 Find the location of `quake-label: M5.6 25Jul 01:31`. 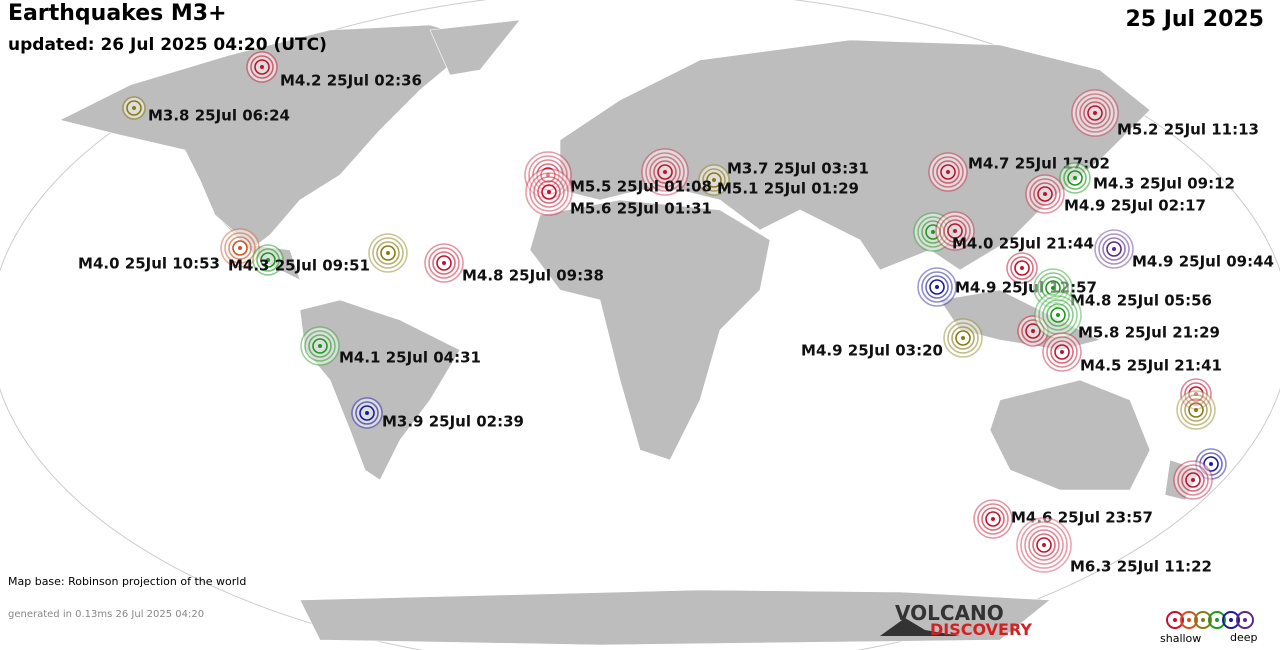

quake-label: M5.6 25Jul 01:31 is located at coordinates (641, 209).